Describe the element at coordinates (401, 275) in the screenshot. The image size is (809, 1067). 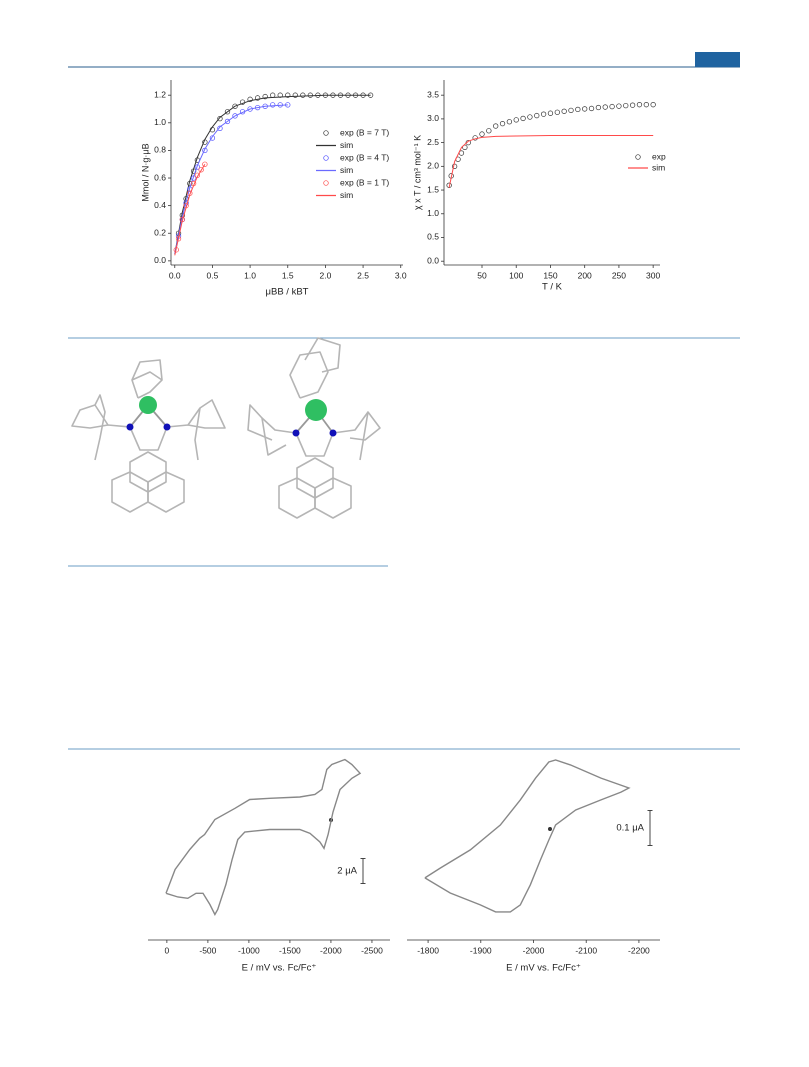
I see `x-tick-label: 3.0` at that location.